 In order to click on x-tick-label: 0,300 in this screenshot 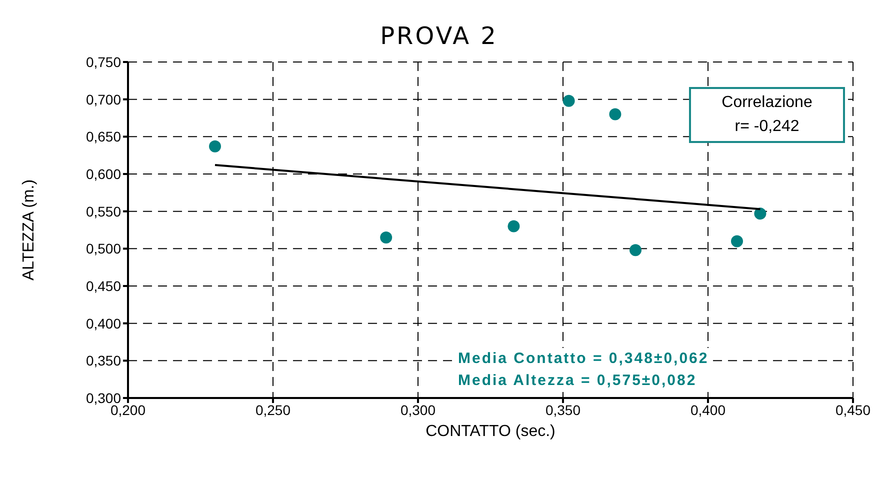, I will do `click(418, 410)`.